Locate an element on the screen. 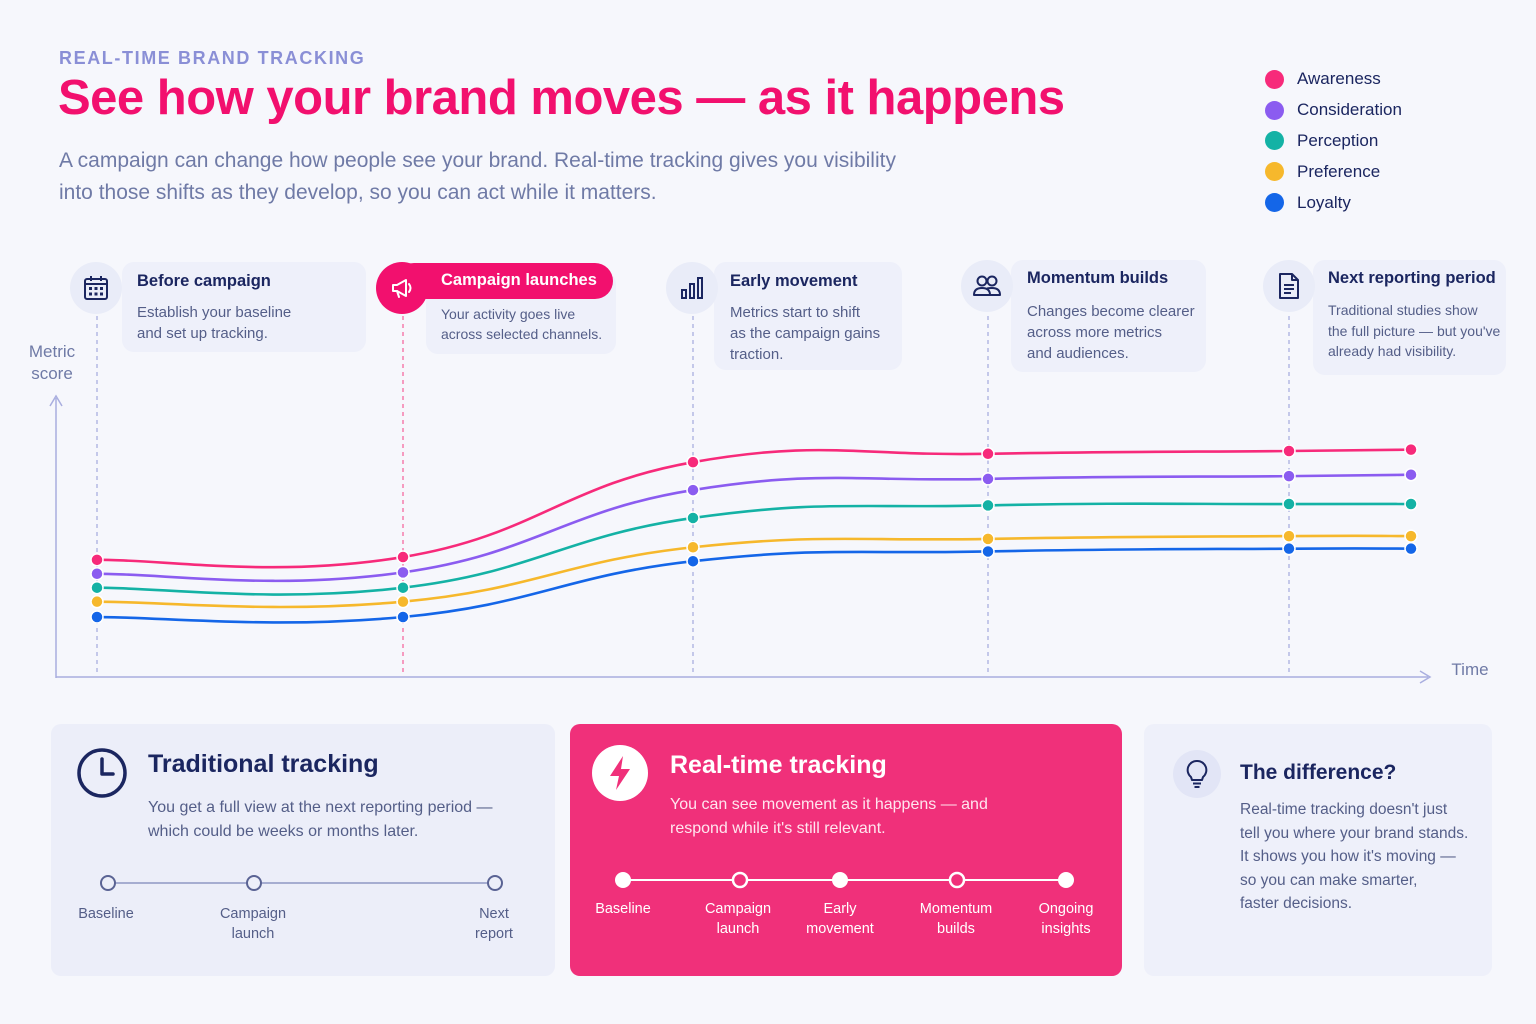 The width and height of the screenshot is (1536, 1024). step-desc-line: Changes become clearer is located at coordinates (1111, 311).